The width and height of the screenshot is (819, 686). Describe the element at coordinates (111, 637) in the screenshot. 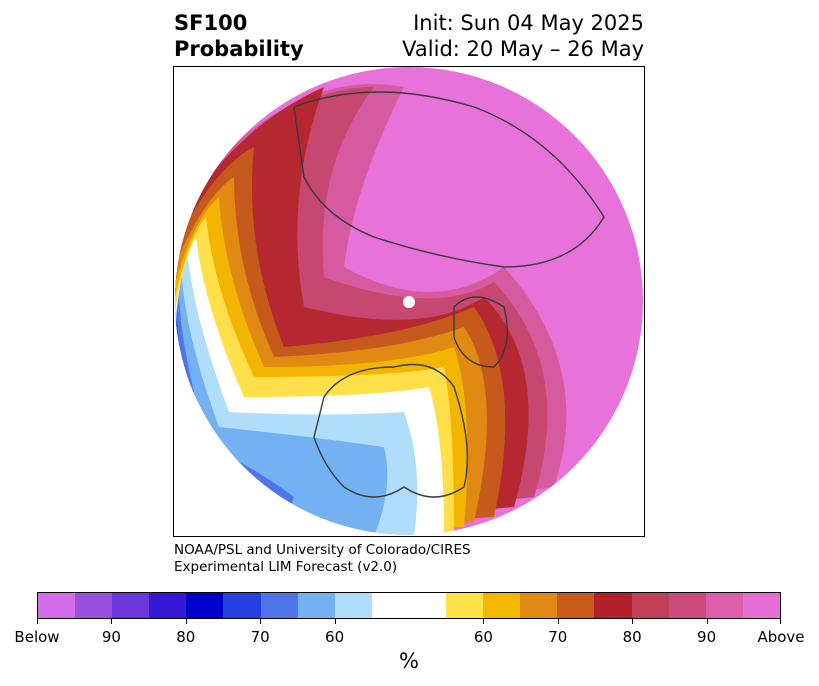

I see `colorbar-label-1: 90` at that location.